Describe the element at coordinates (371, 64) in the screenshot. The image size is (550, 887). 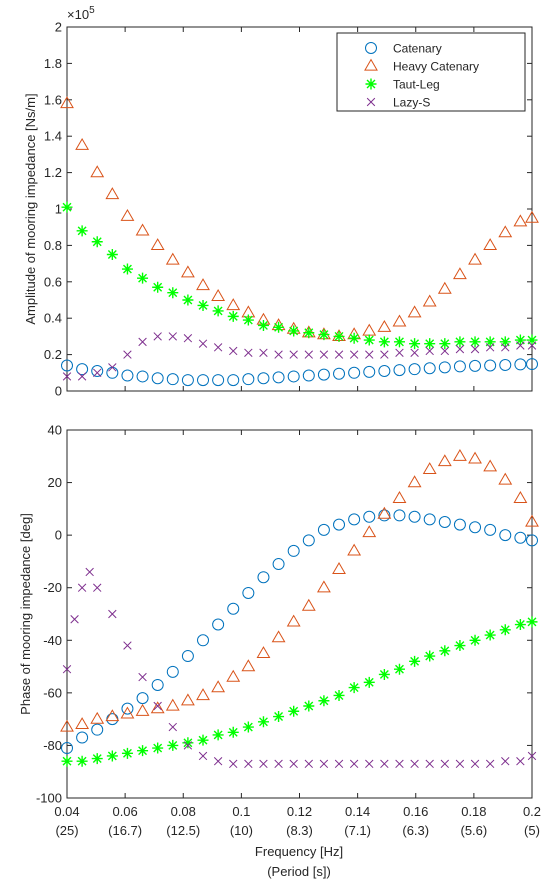
I see `legend-marker-heavy-catenary` at that location.